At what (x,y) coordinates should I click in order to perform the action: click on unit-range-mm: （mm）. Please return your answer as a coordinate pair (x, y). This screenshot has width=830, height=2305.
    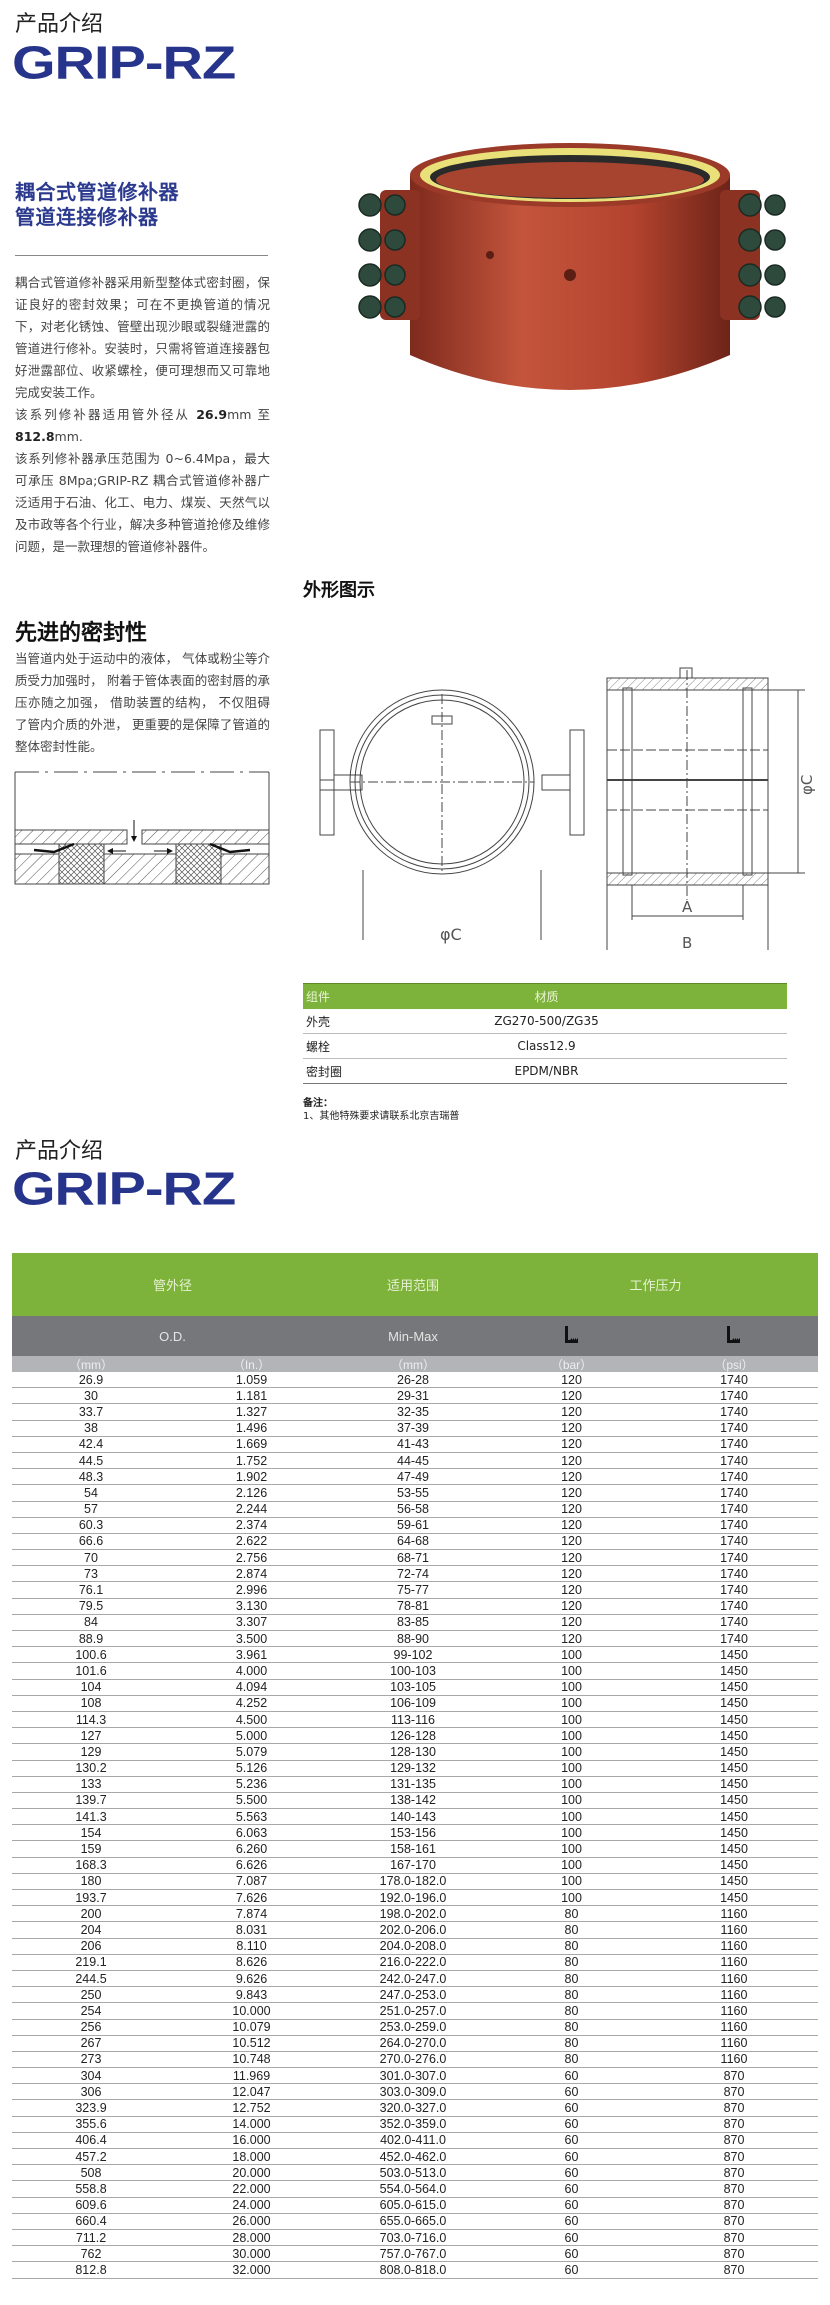
    Looking at the image, I should click on (413, 1364).